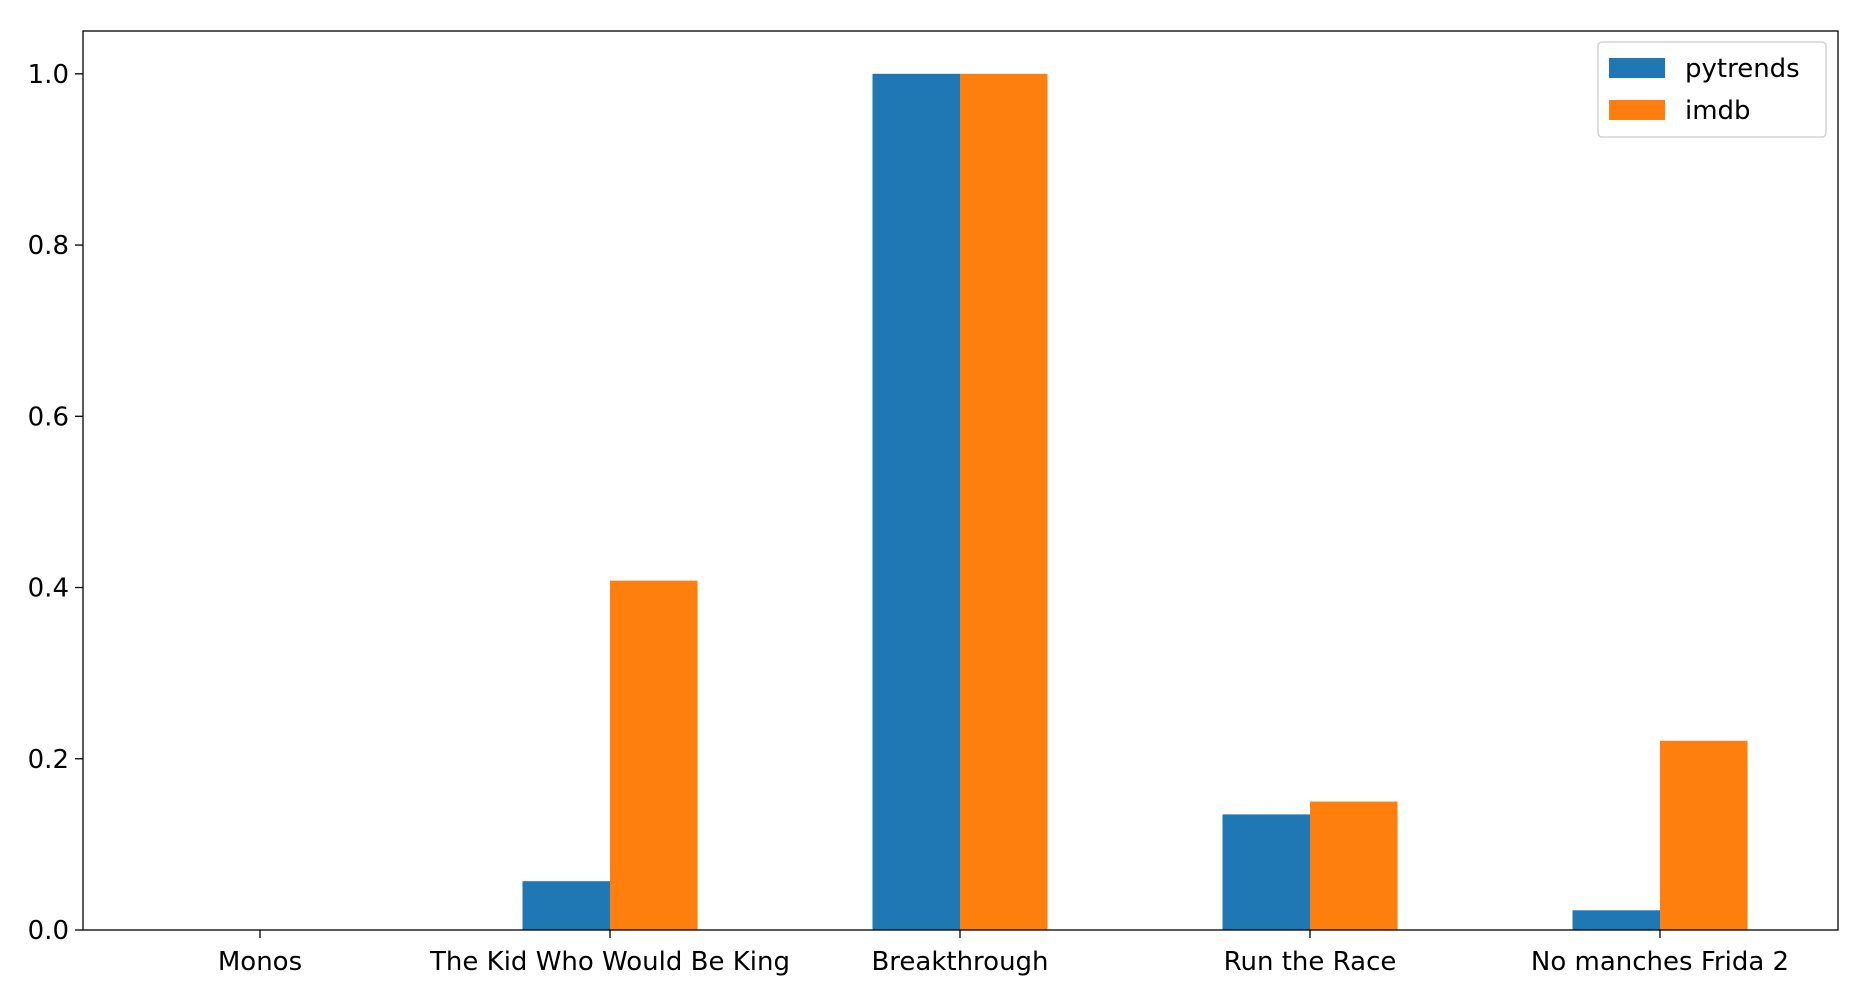 This screenshot has width=1853, height=995. Describe the element at coordinates (1310, 962) in the screenshot. I see `x-tick-label: Run the Race` at that location.